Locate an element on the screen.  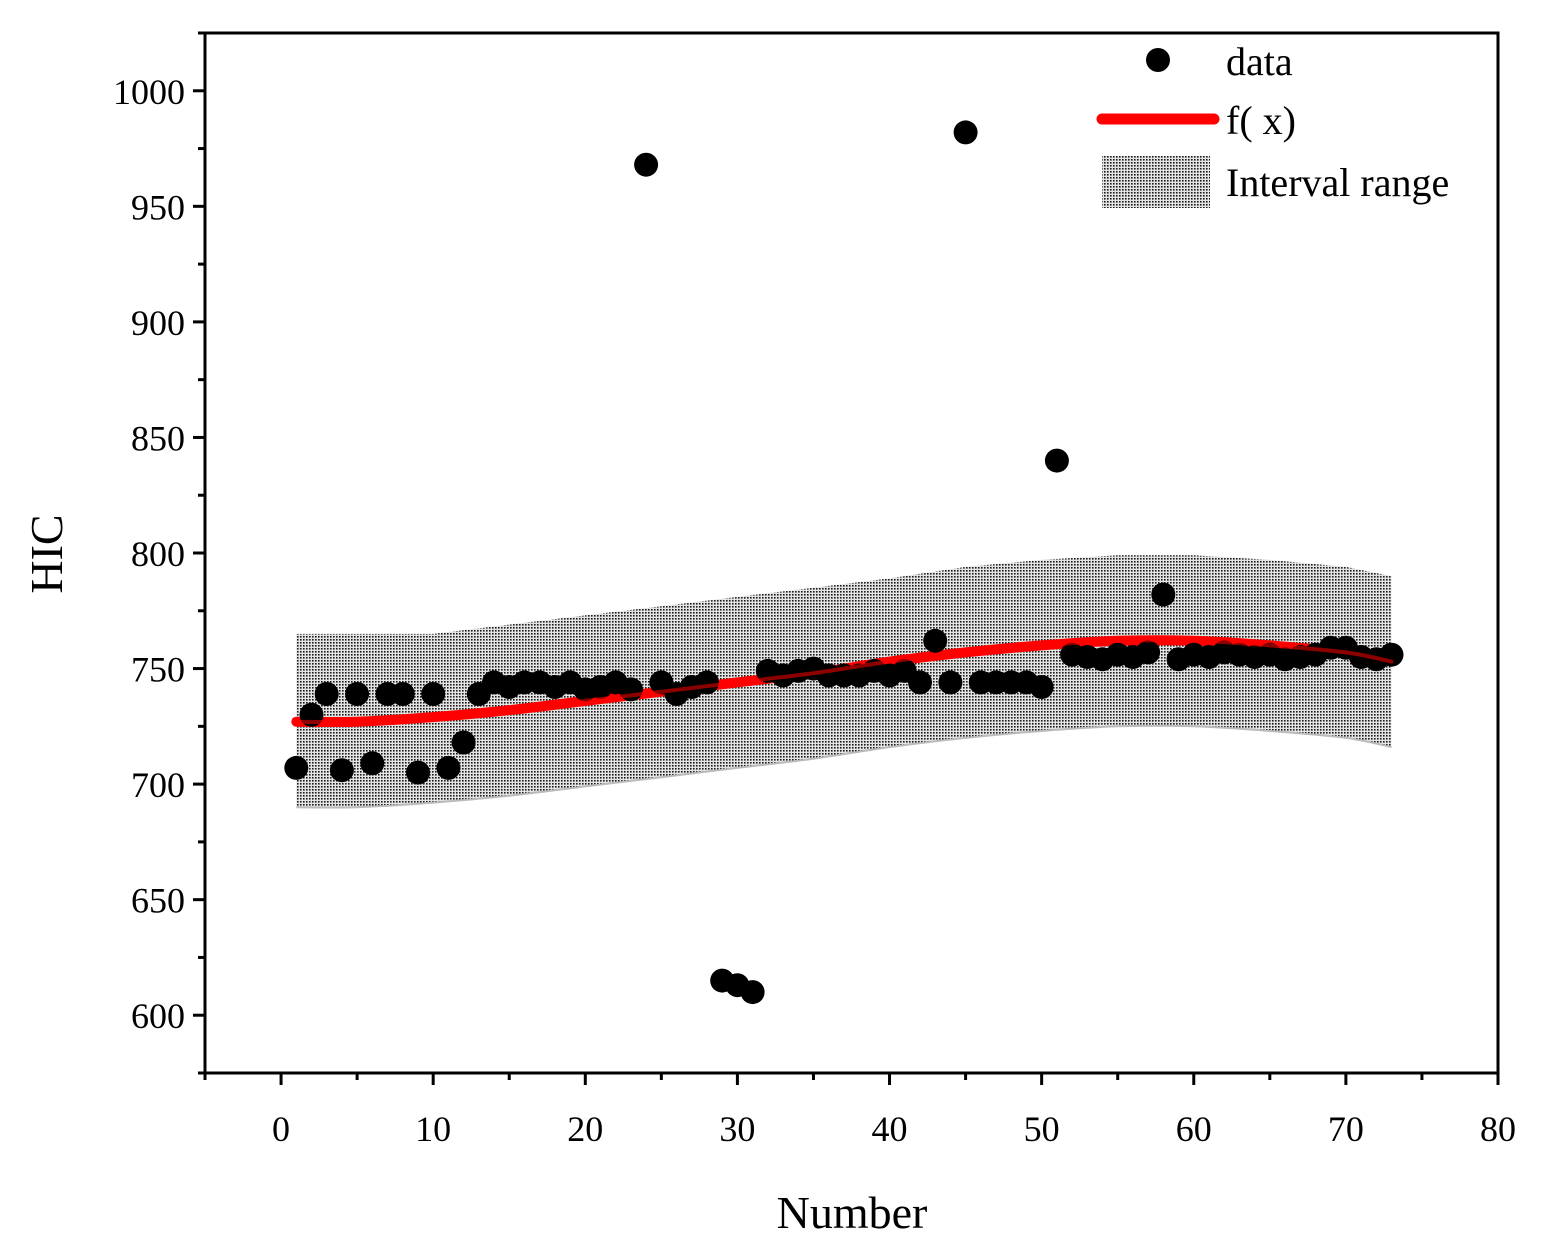
legend-interval-swatch is located at coordinates (1156, 182).